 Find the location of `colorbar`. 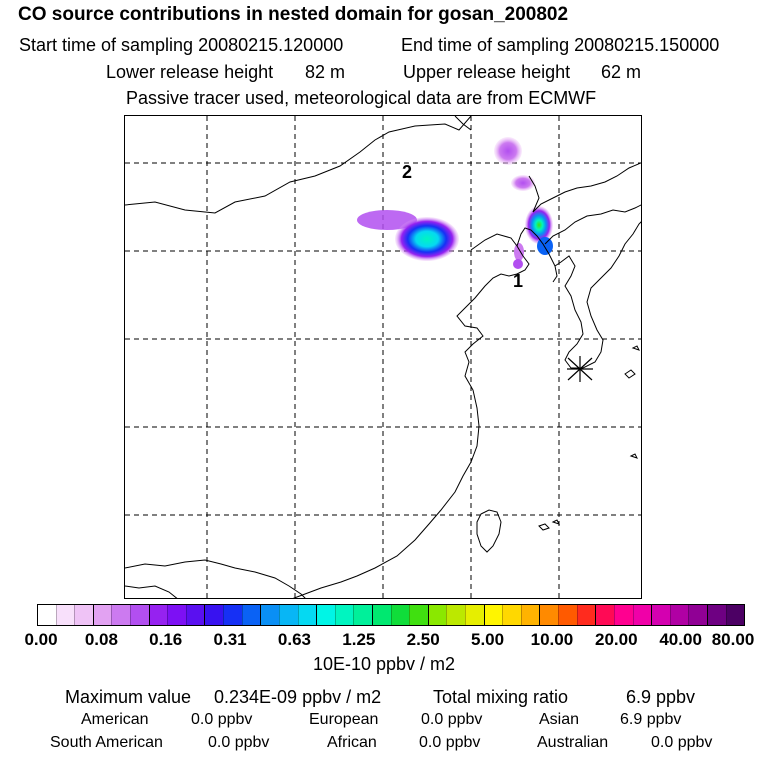

colorbar is located at coordinates (391, 615).